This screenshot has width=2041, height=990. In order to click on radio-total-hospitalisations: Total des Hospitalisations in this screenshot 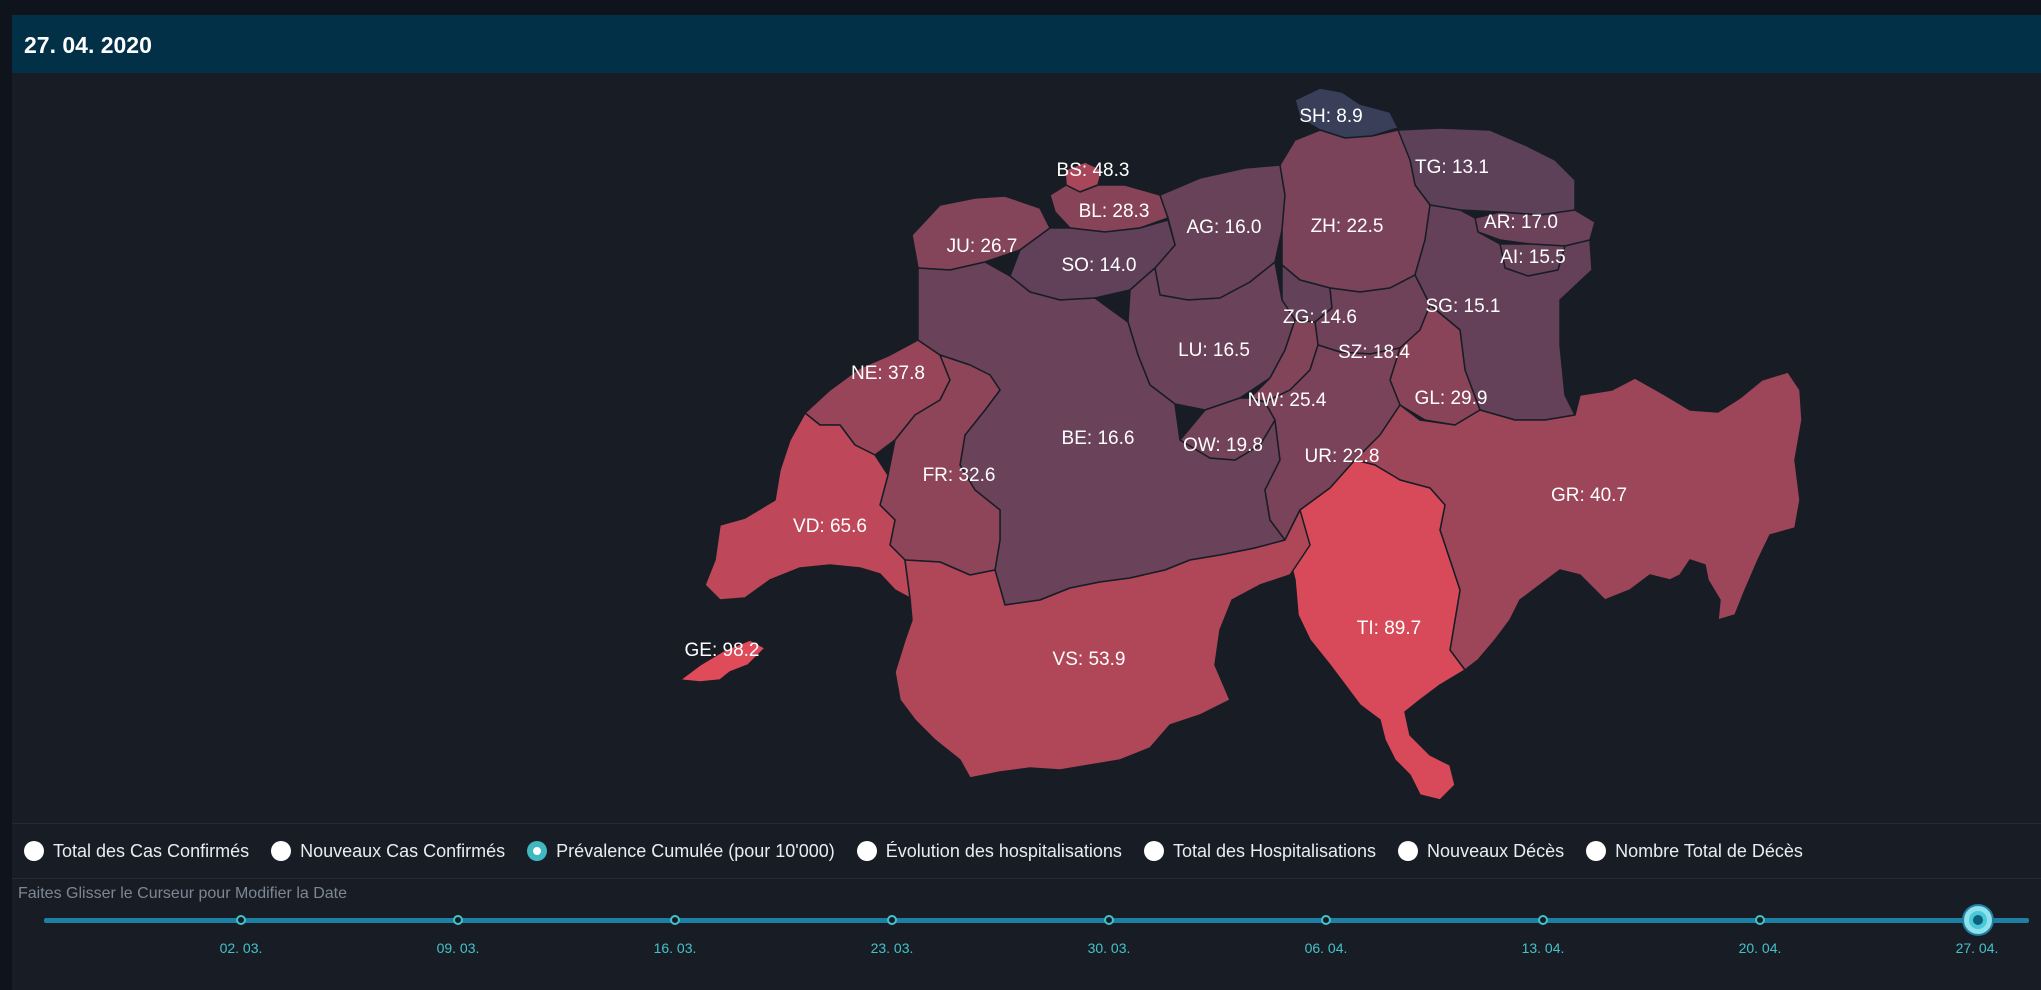, I will do `click(1260, 851)`.